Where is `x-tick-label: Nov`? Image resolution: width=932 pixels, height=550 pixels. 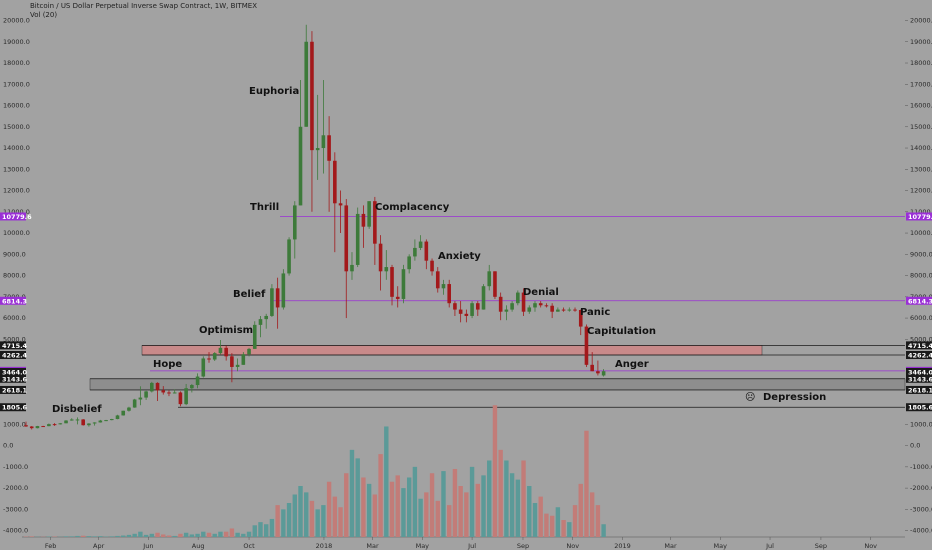
x-tick-label: Nov is located at coordinates (870, 546).